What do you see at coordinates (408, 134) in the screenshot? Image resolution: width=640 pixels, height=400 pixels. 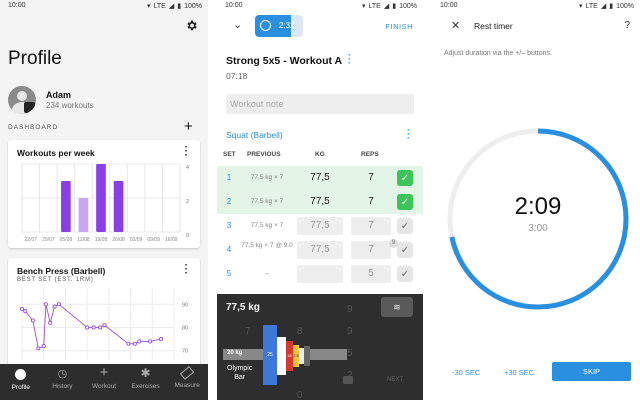 I see `exercise-menu-icon: · · ·` at bounding box center [408, 134].